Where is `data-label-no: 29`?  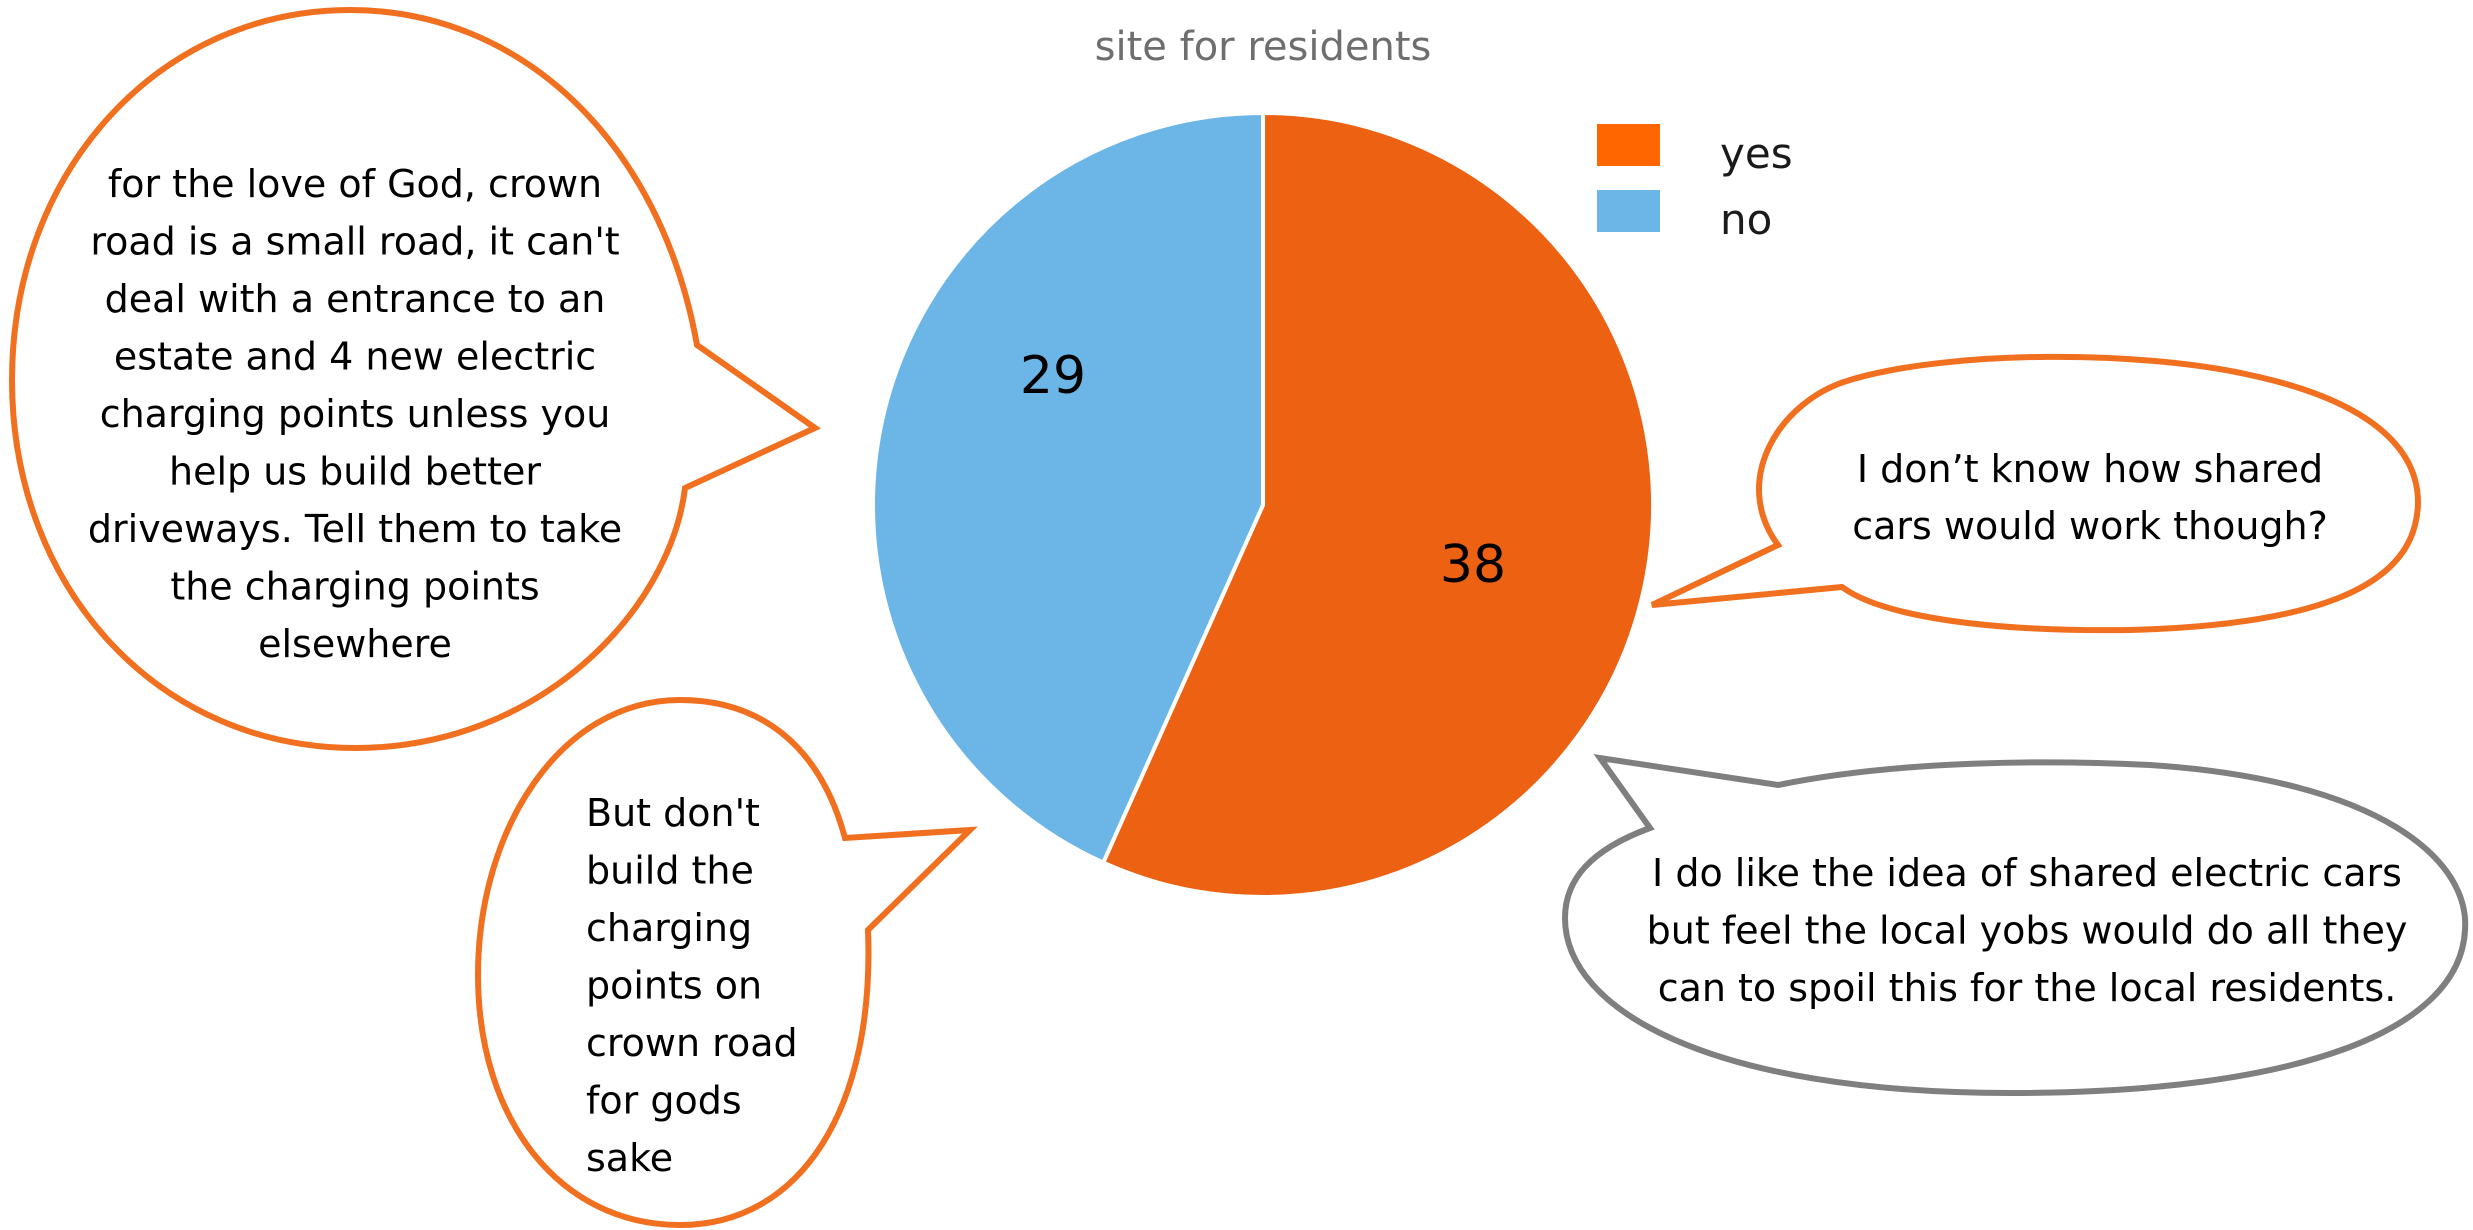
data-label-no: 29 is located at coordinates (1053, 376).